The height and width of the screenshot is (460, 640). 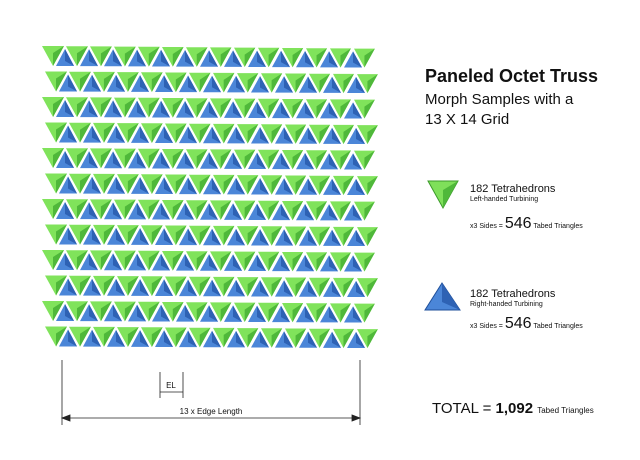 What do you see at coordinates (462, 408) in the screenshot?
I see `total-label: TOTAL =` at bounding box center [462, 408].